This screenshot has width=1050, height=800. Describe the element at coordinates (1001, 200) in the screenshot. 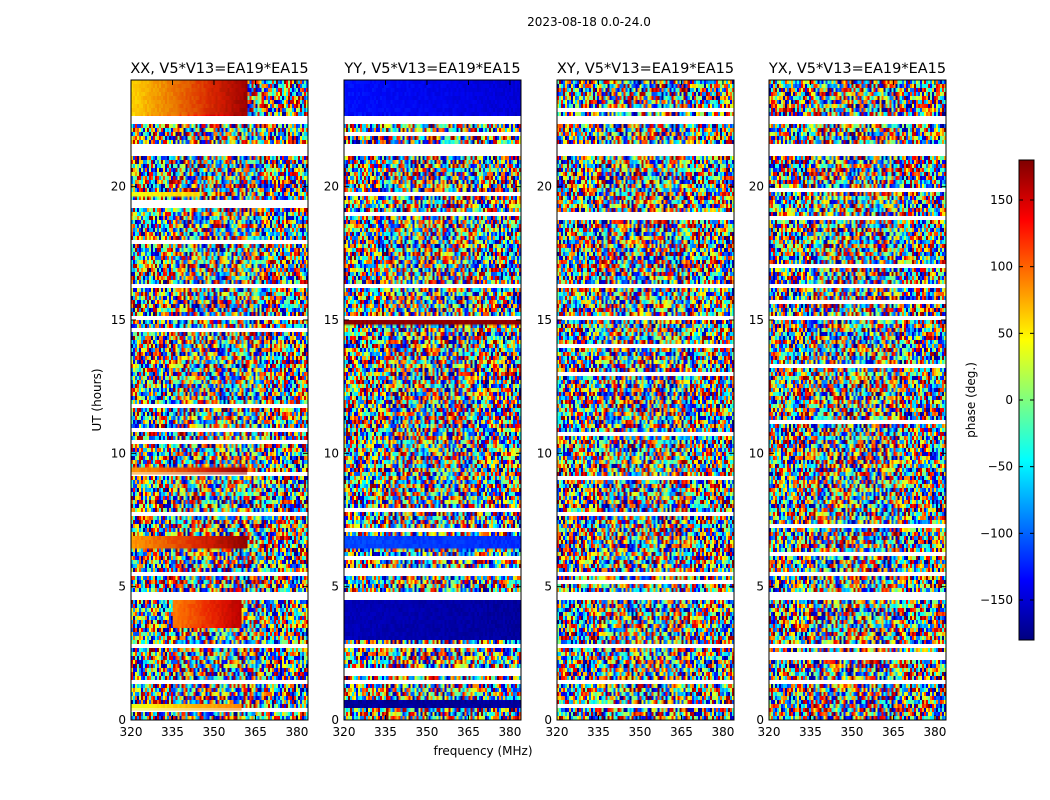

I see `colorbar-tick-label: 150` at that location.